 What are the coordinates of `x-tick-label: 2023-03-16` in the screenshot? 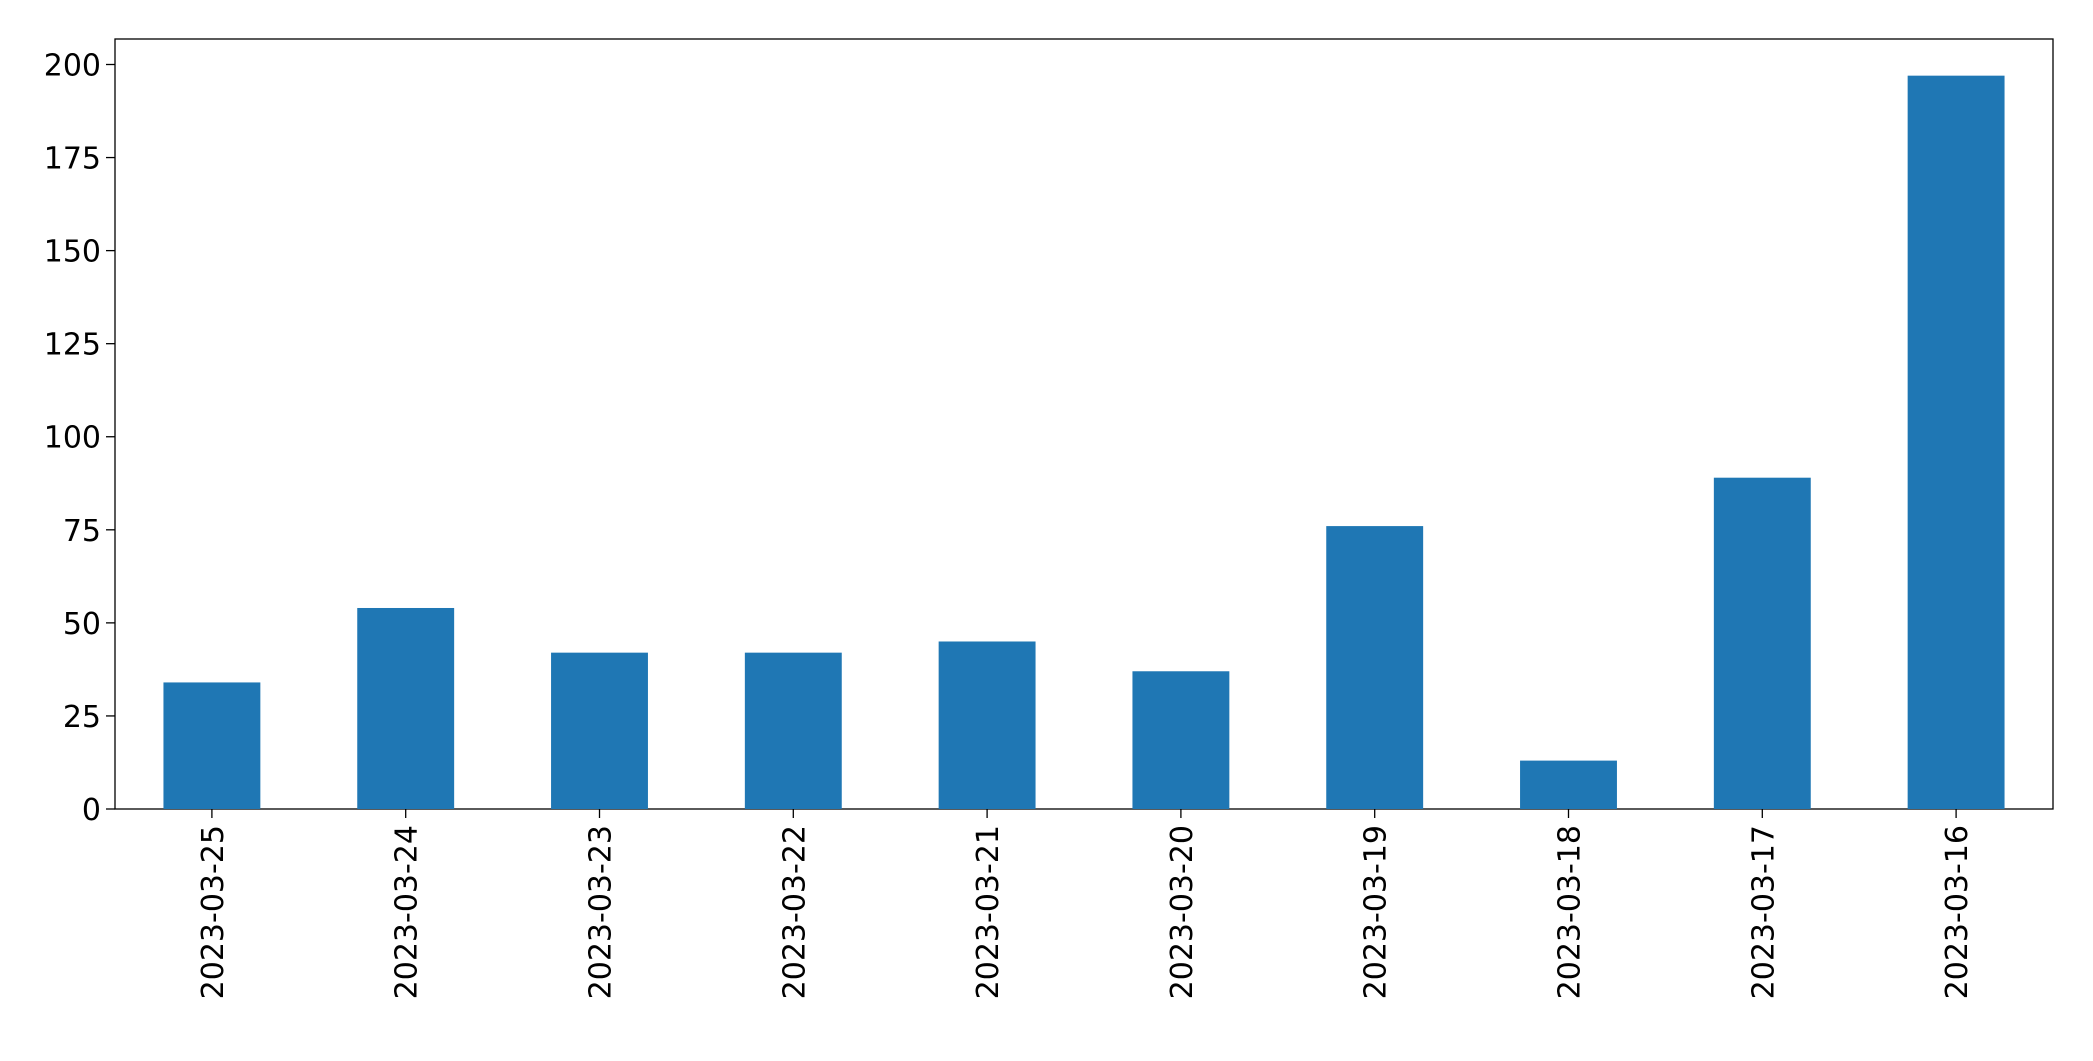 It's located at (1957, 912).